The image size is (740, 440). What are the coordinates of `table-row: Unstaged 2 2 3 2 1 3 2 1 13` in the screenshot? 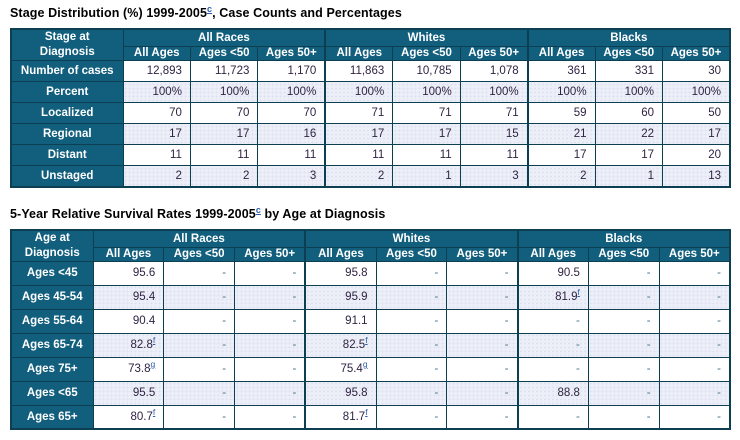 It's located at (370, 176).